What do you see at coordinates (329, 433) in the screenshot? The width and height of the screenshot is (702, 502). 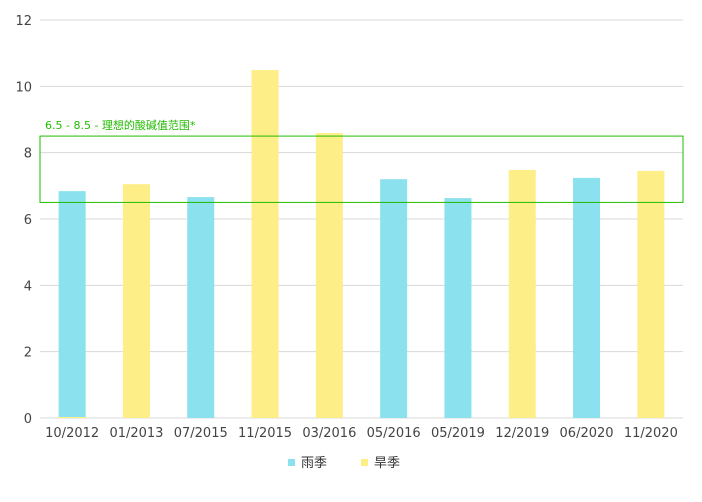 I see `x-tick-label: 03/2016` at bounding box center [329, 433].